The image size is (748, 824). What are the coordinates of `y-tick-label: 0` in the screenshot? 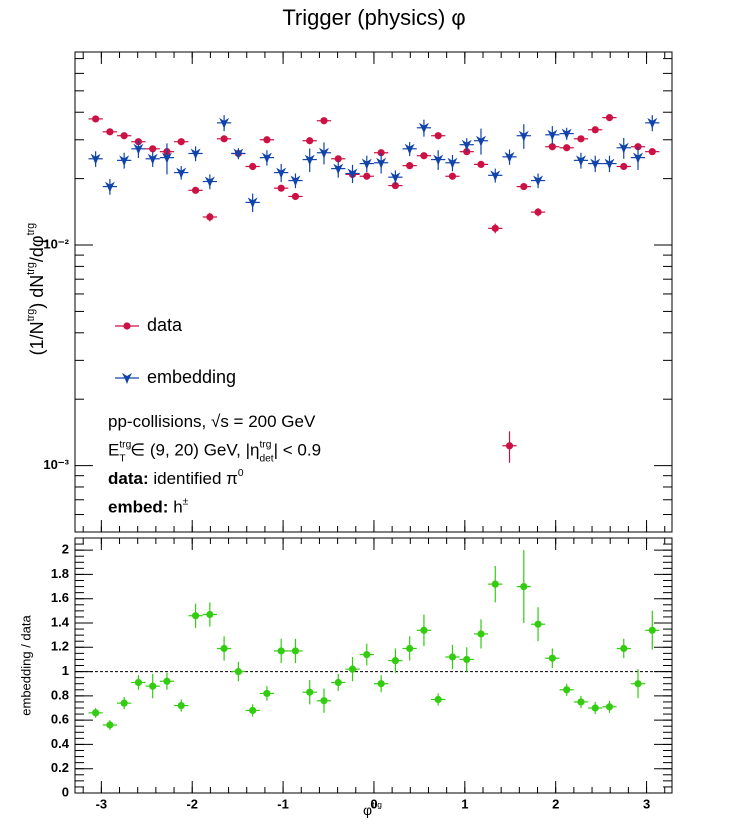 It's located at (65, 791).